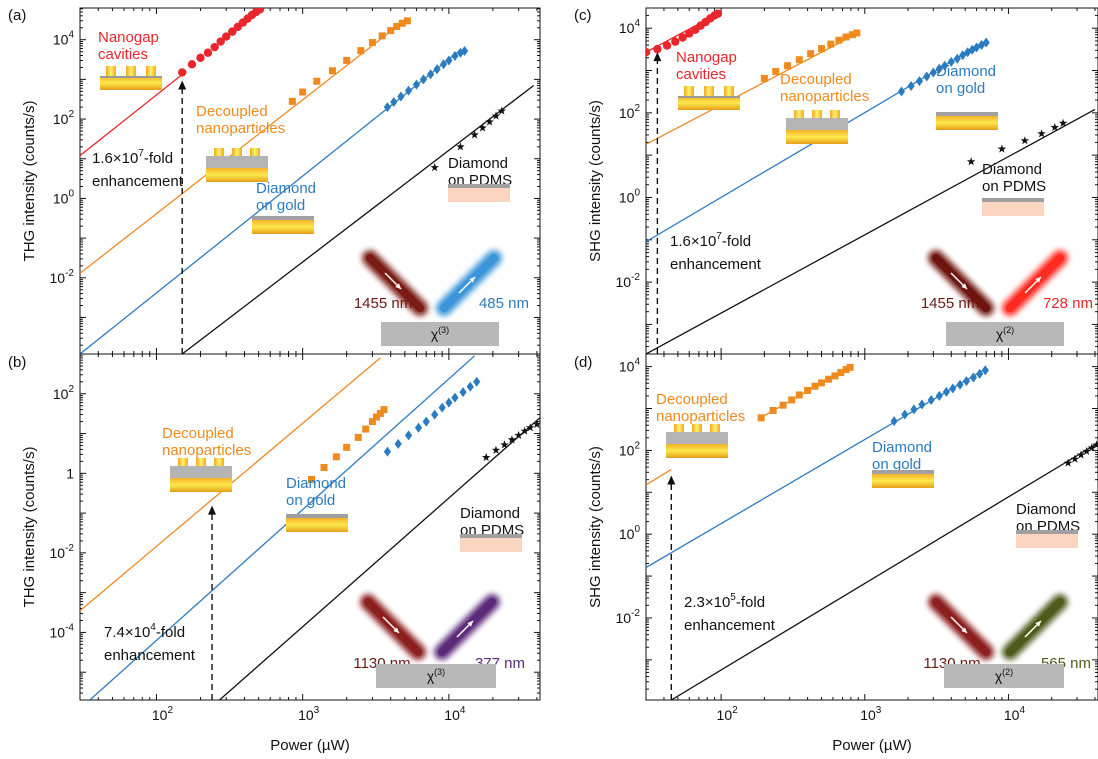 This screenshot has width=1098, height=759. What do you see at coordinates (684, 33) in the screenshot?
I see `series-nanogap-cavities` at bounding box center [684, 33].